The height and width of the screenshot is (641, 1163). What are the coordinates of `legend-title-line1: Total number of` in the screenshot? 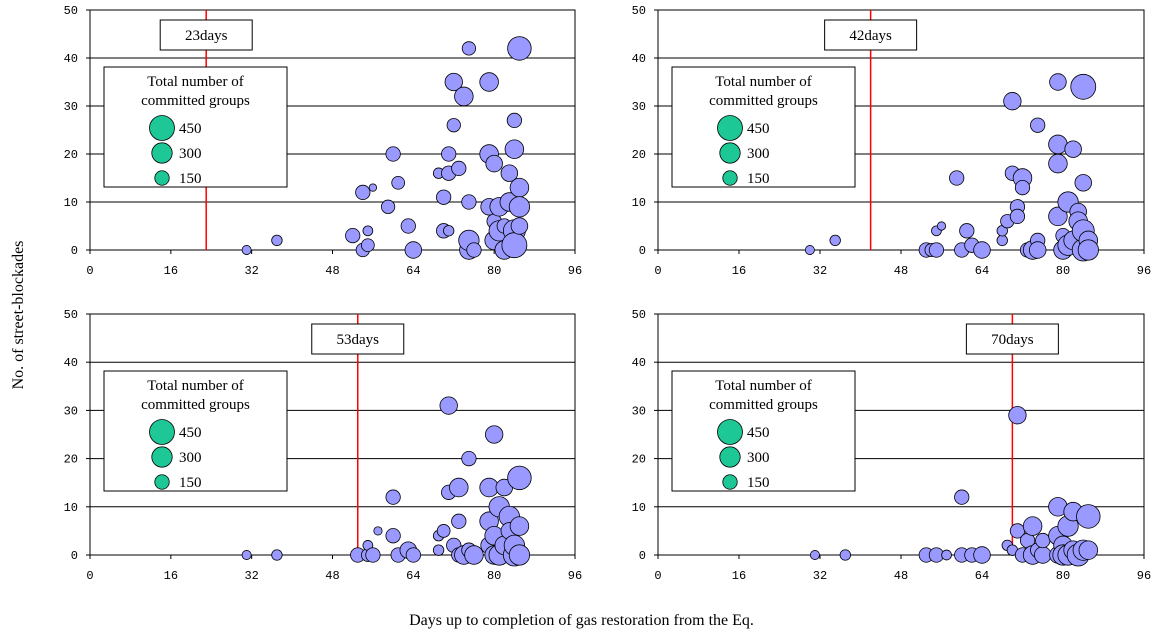 It's located at (763, 386).